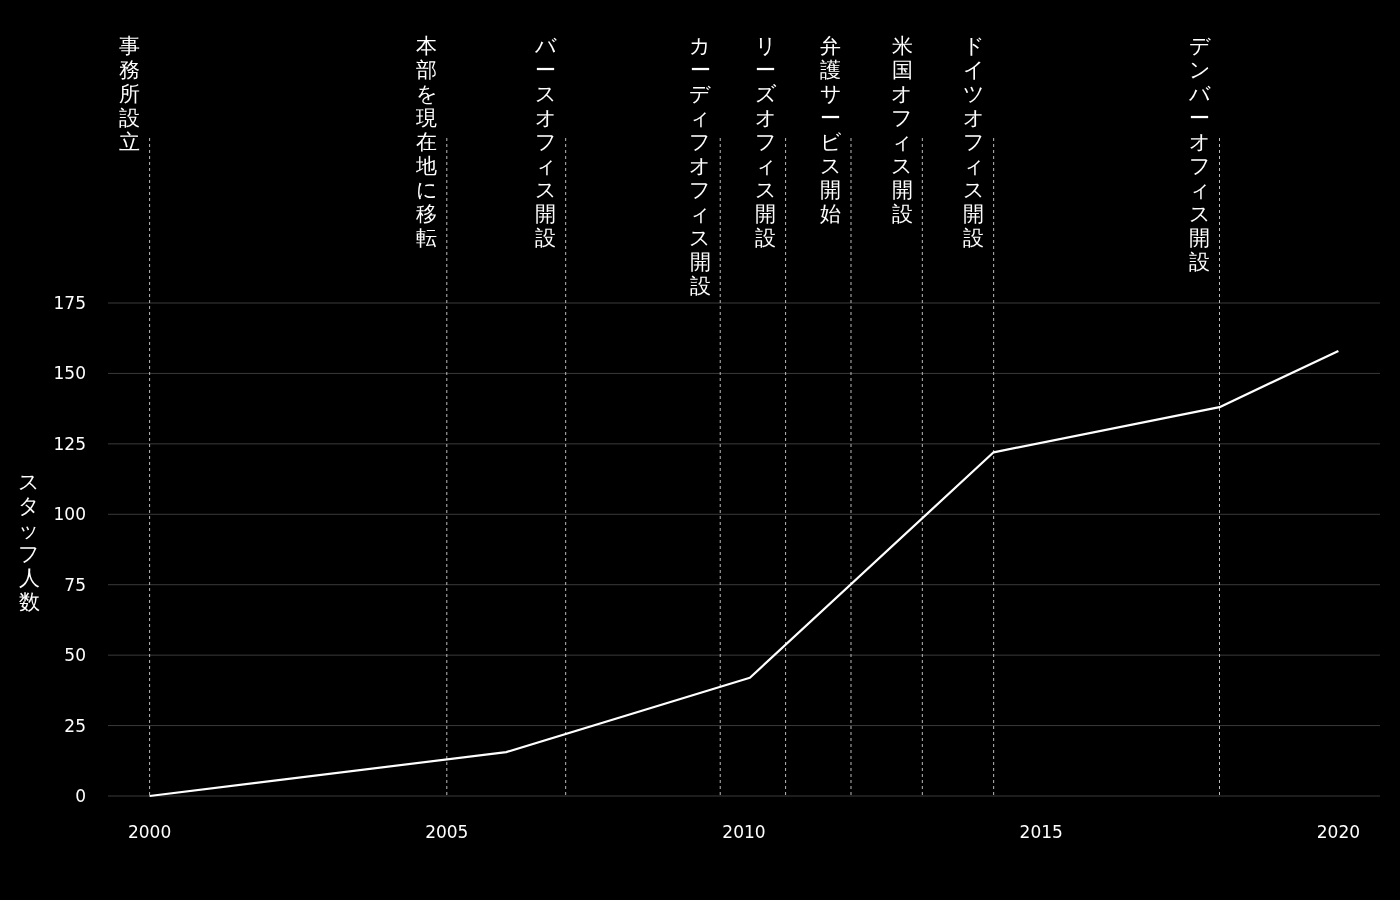  Describe the element at coordinates (1338, 832) in the screenshot. I see `x-tick-label: 2020` at that location.